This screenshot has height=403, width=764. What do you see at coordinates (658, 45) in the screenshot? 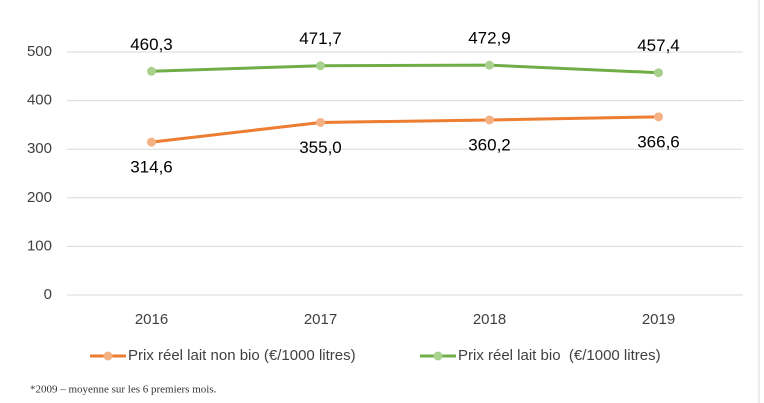
I see `data-label: 457,4` at bounding box center [658, 45].